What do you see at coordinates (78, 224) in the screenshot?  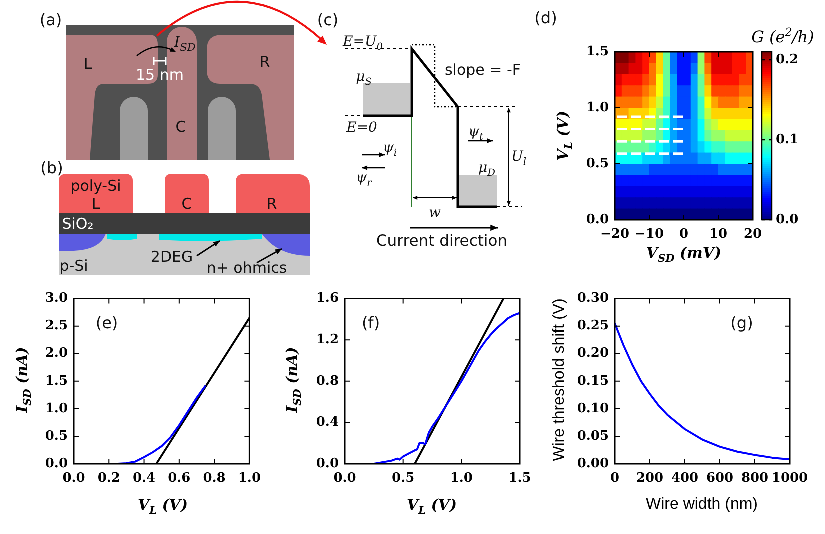 I see `text: SiO₂` at bounding box center [78, 224].